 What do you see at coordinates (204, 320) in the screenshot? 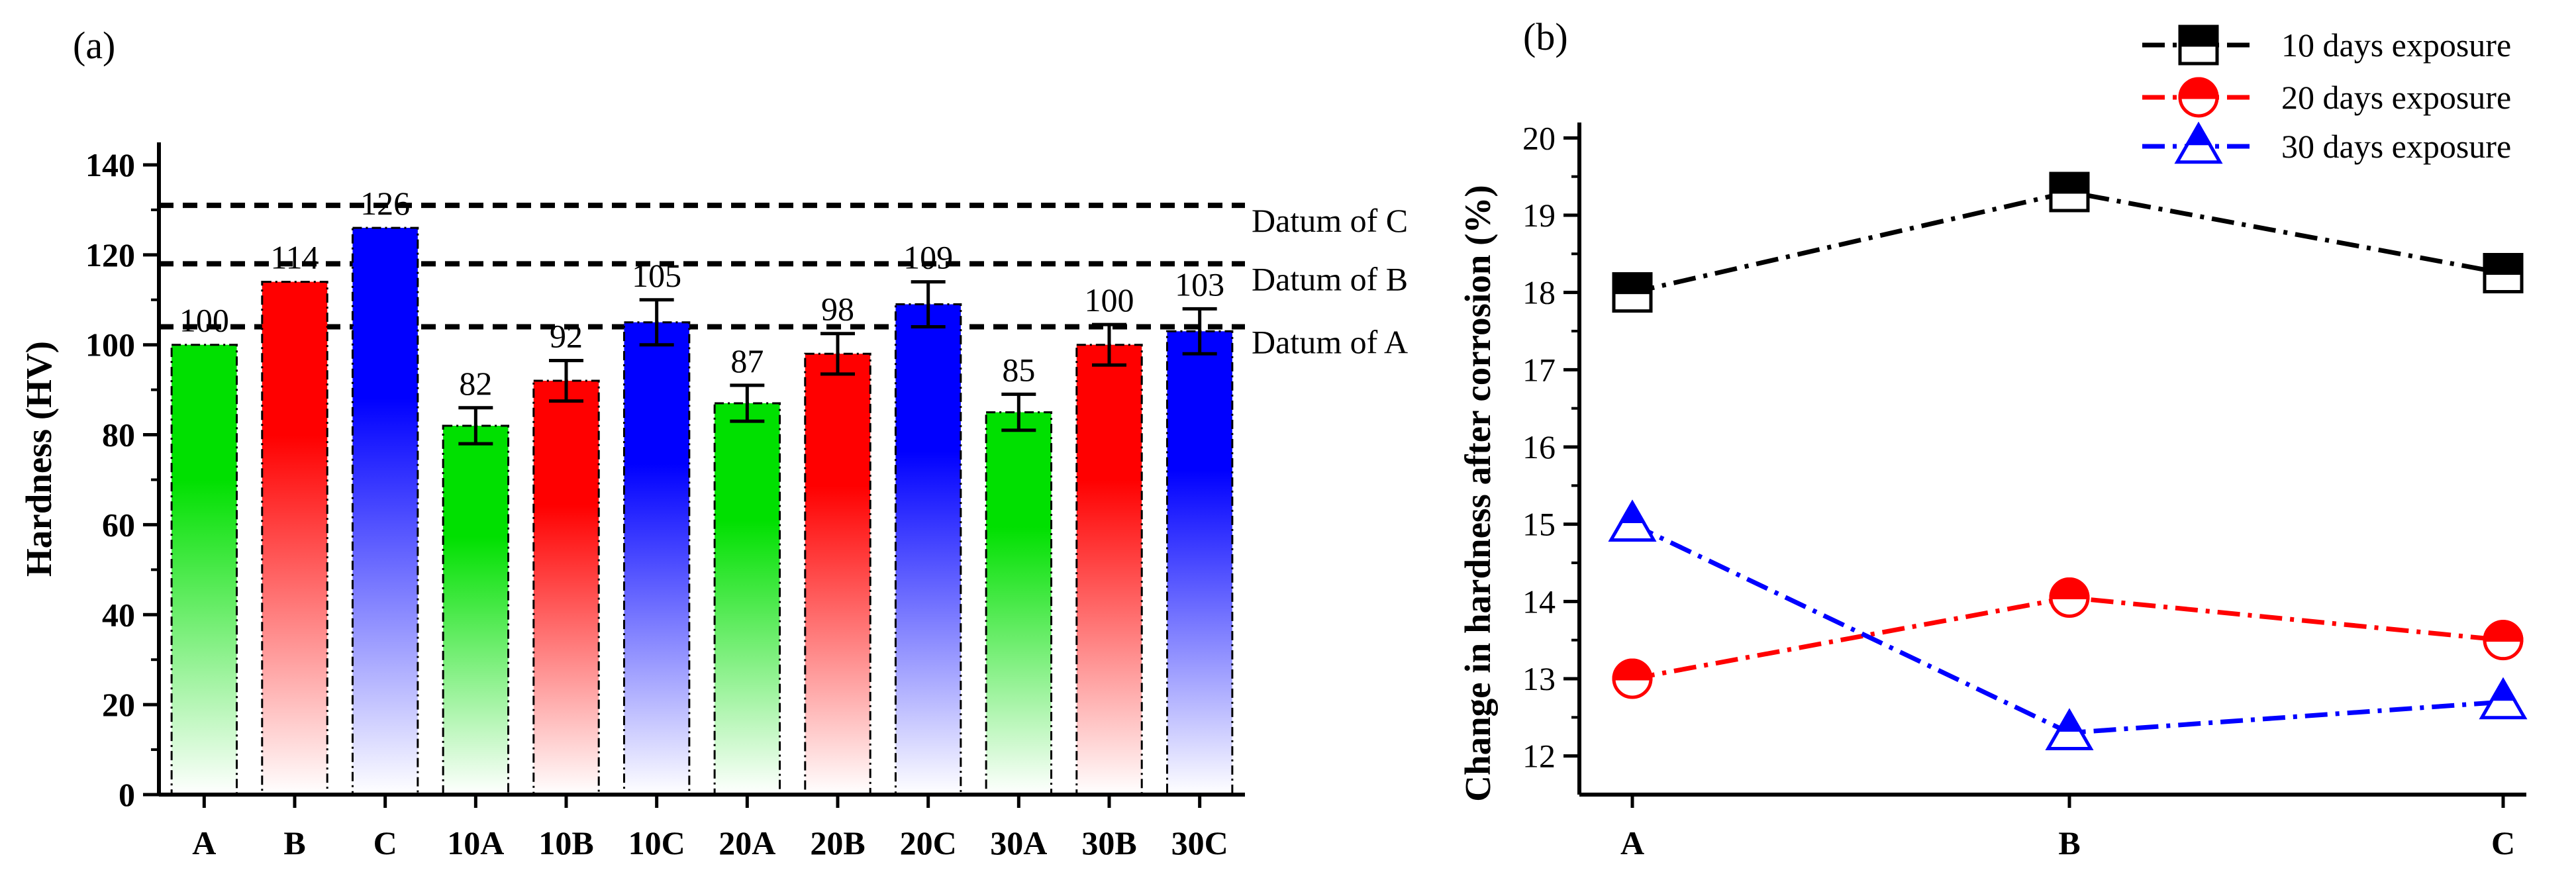
I see `value-label-A: 100` at bounding box center [204, 320].